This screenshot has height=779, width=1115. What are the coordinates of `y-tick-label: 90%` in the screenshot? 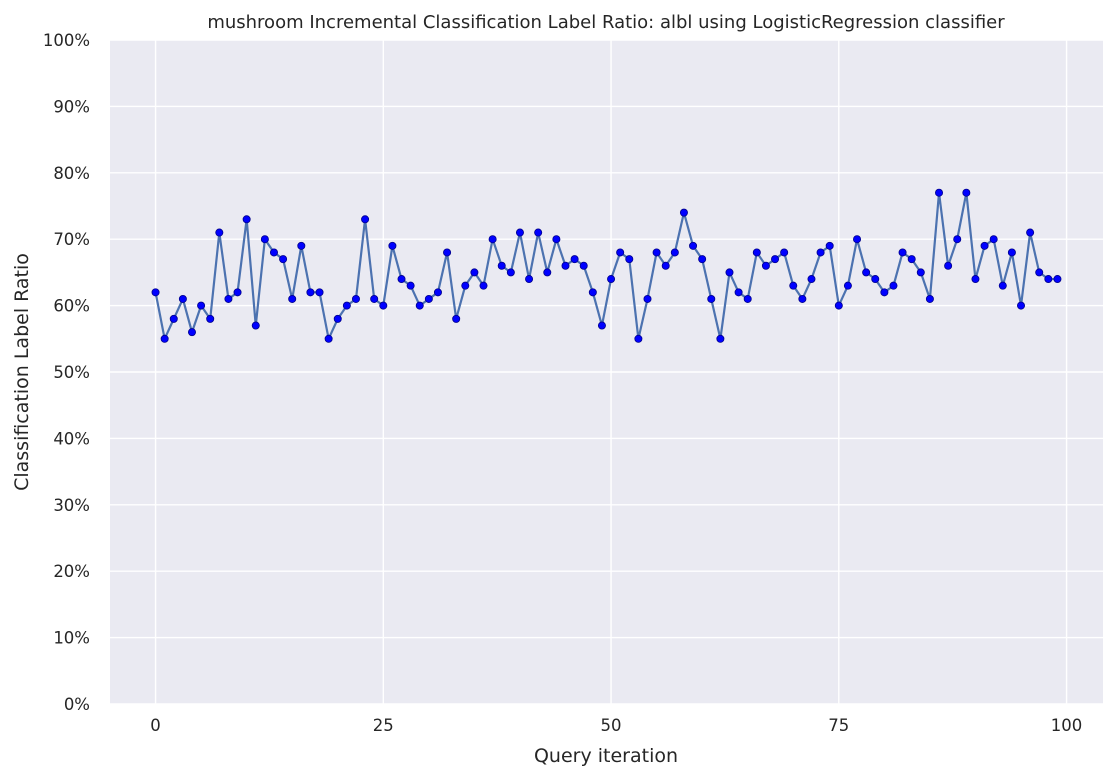 It's located at (71, 106).